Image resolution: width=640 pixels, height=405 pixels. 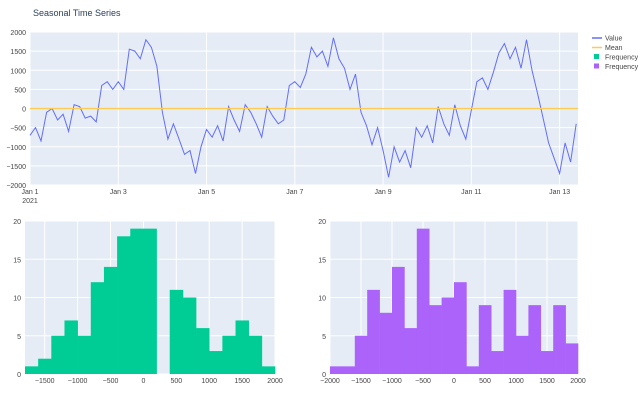 I want to click on y-tick-label: −2000, so click(x=16, y=186).